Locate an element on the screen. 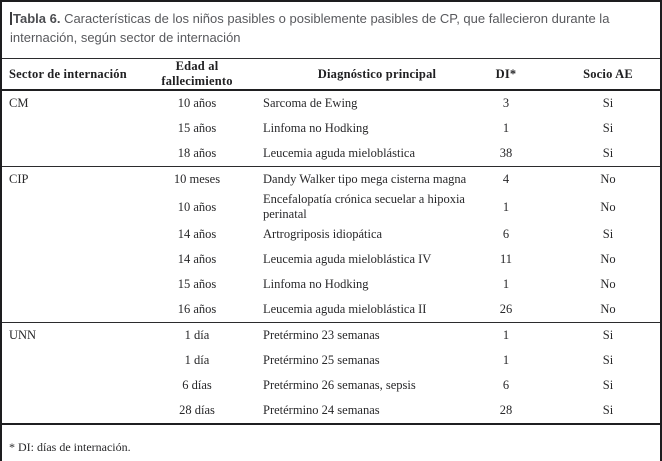  table-row: CM 10 años Sarcoma de Ewing 3 Si is located at coordinates (331, 103).